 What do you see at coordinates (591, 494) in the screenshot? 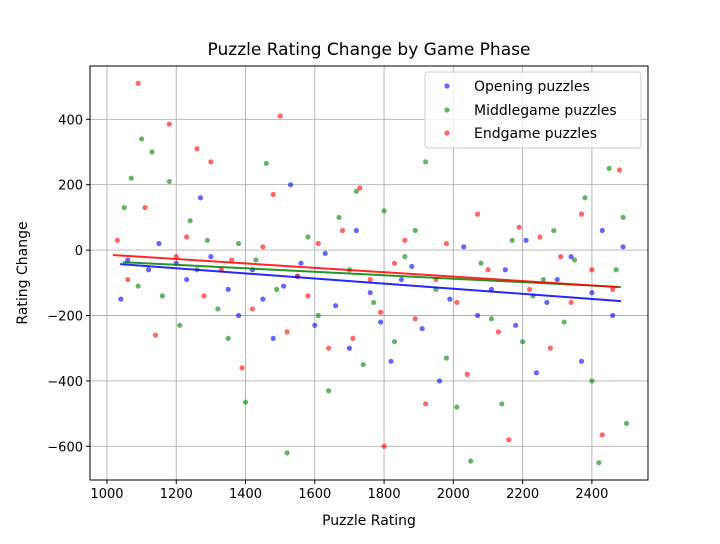
I see `x-tick-label: 2400` at bounding box center [591, 494].